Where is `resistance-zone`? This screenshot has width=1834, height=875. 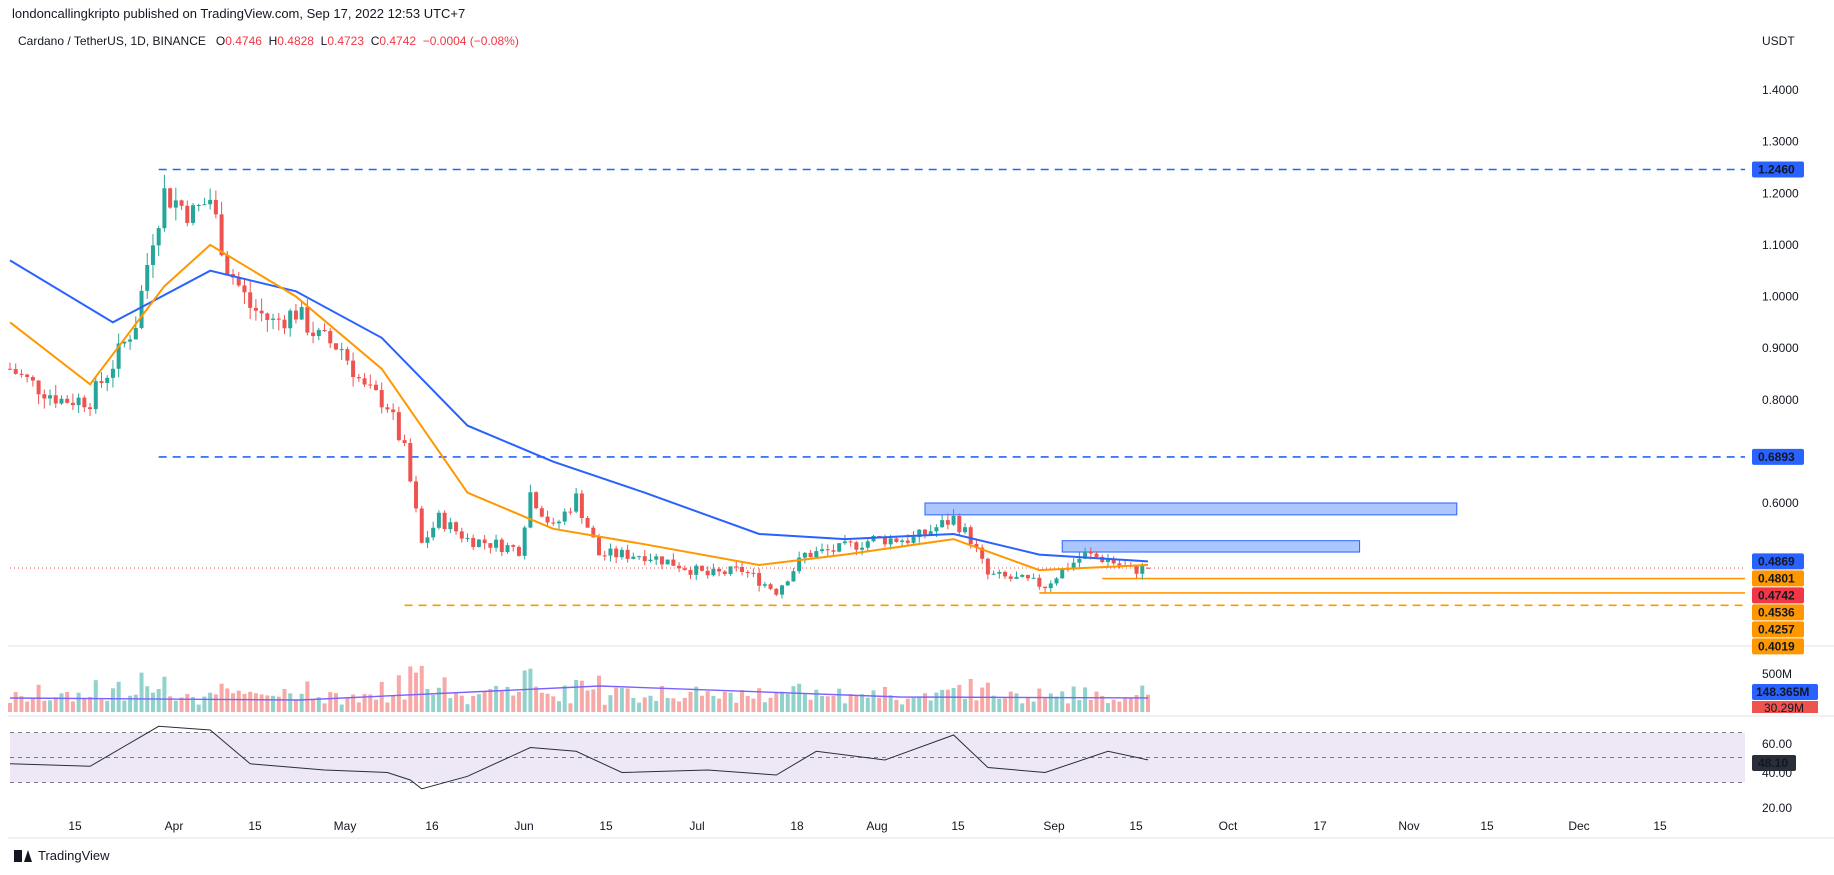 resistance-zone is located at coordinates (1191, 509).